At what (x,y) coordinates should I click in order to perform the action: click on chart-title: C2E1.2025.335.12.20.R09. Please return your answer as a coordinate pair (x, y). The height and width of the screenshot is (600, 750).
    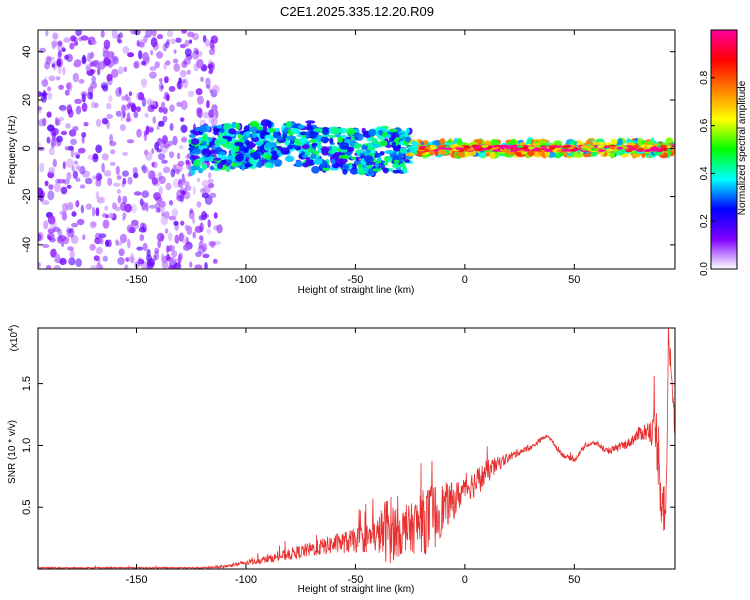
    Looking at the image, I should click on (357, 11).